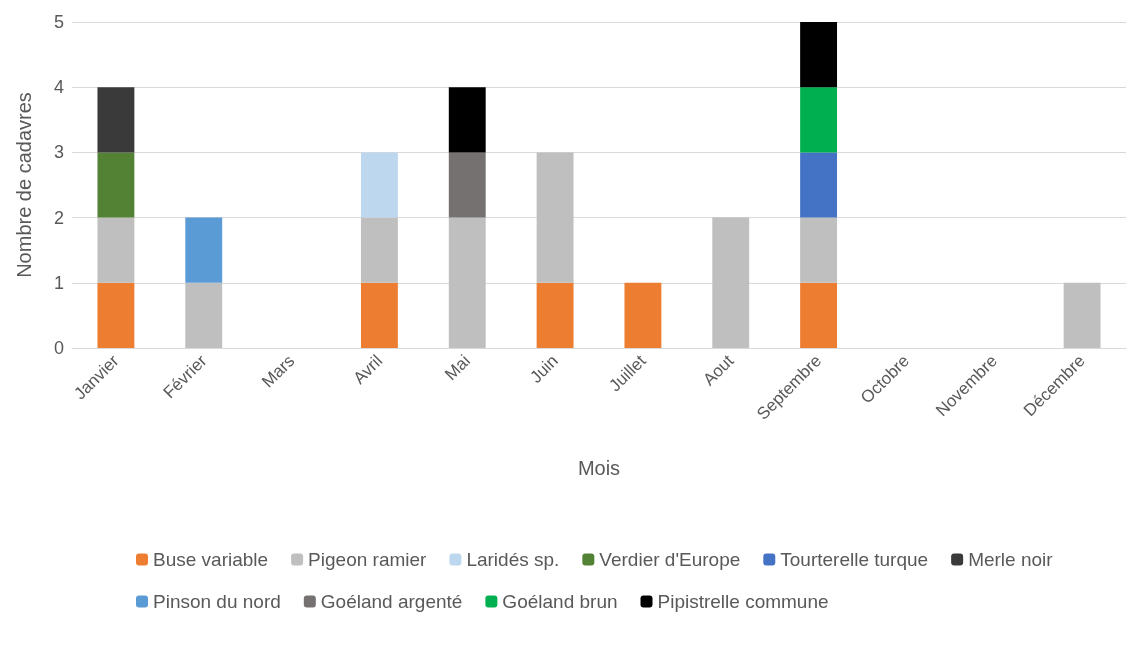 The height and width of the screenshot is (658, 1140). I want to click on y-tick-label: 0, so click(58, 348).